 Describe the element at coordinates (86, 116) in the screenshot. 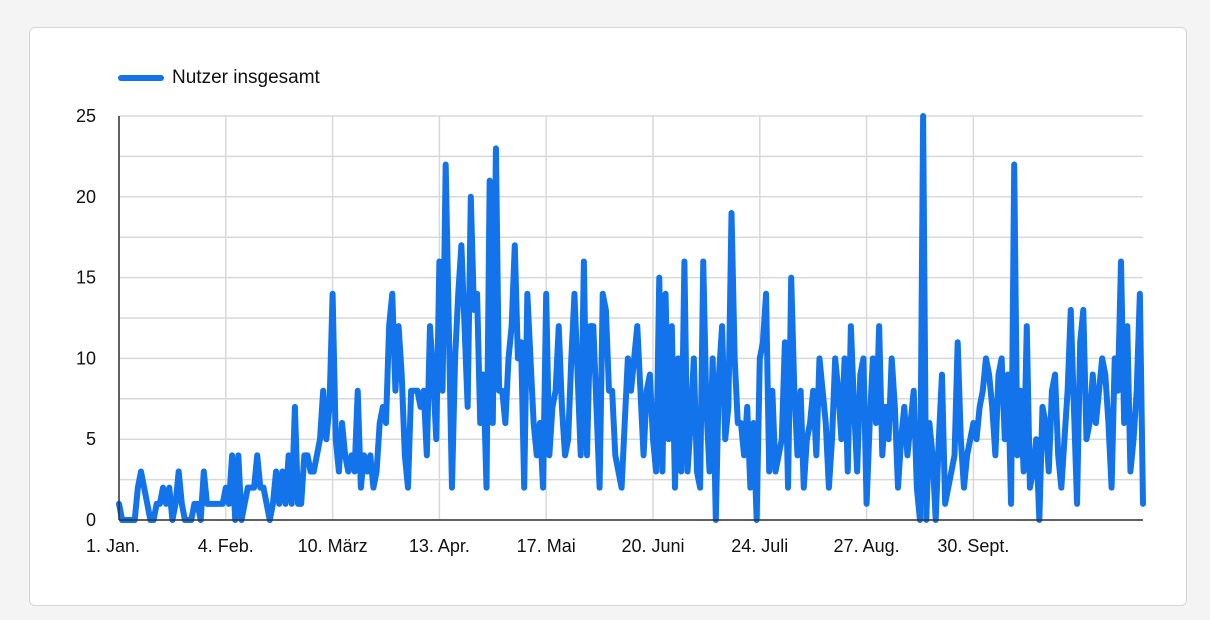

I see `y-tick-label: 25` at that location.